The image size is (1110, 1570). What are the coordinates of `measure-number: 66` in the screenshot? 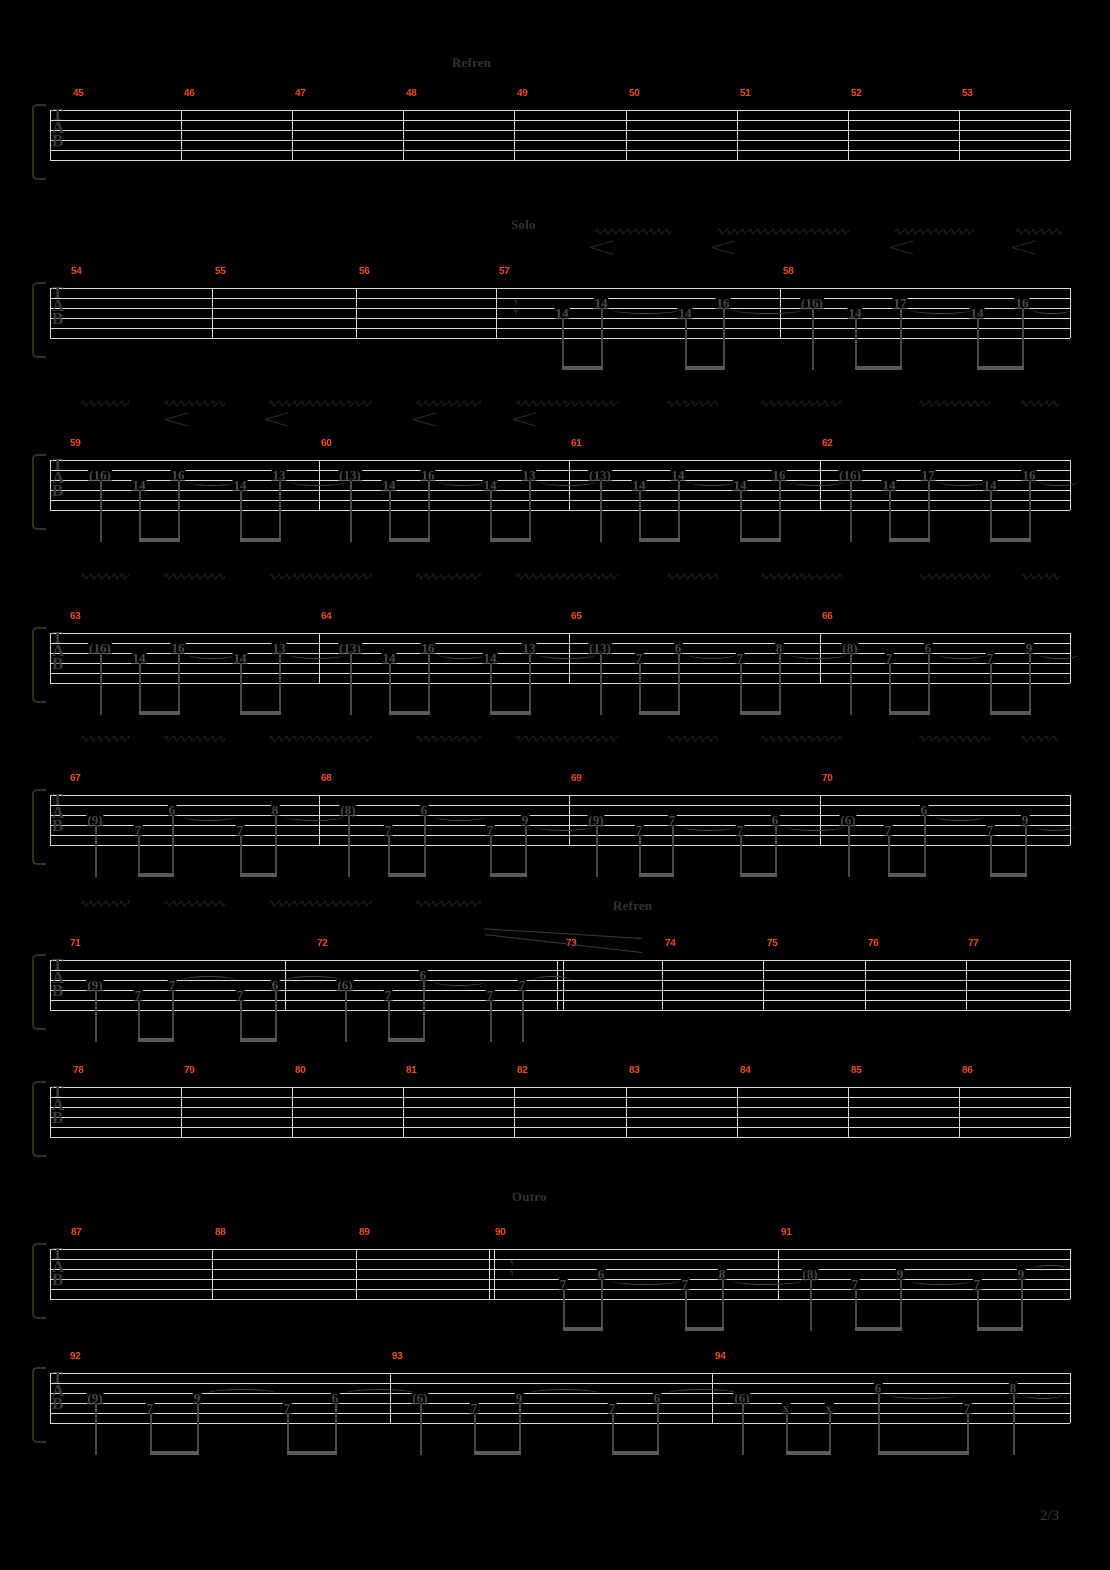 It's located at (827, 616).